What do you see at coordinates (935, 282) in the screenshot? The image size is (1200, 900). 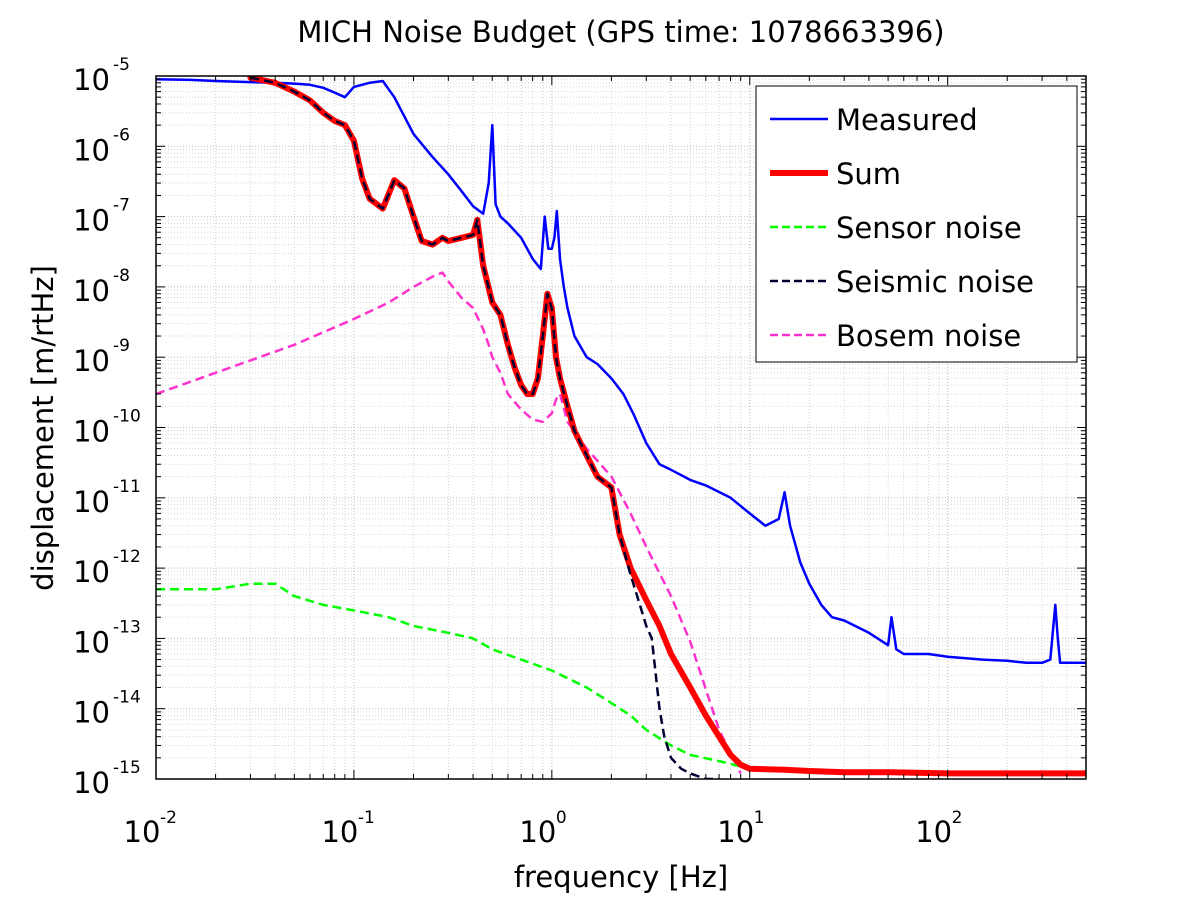 I see `legend-label: Seismic noise` at bounding box center [935, 282].